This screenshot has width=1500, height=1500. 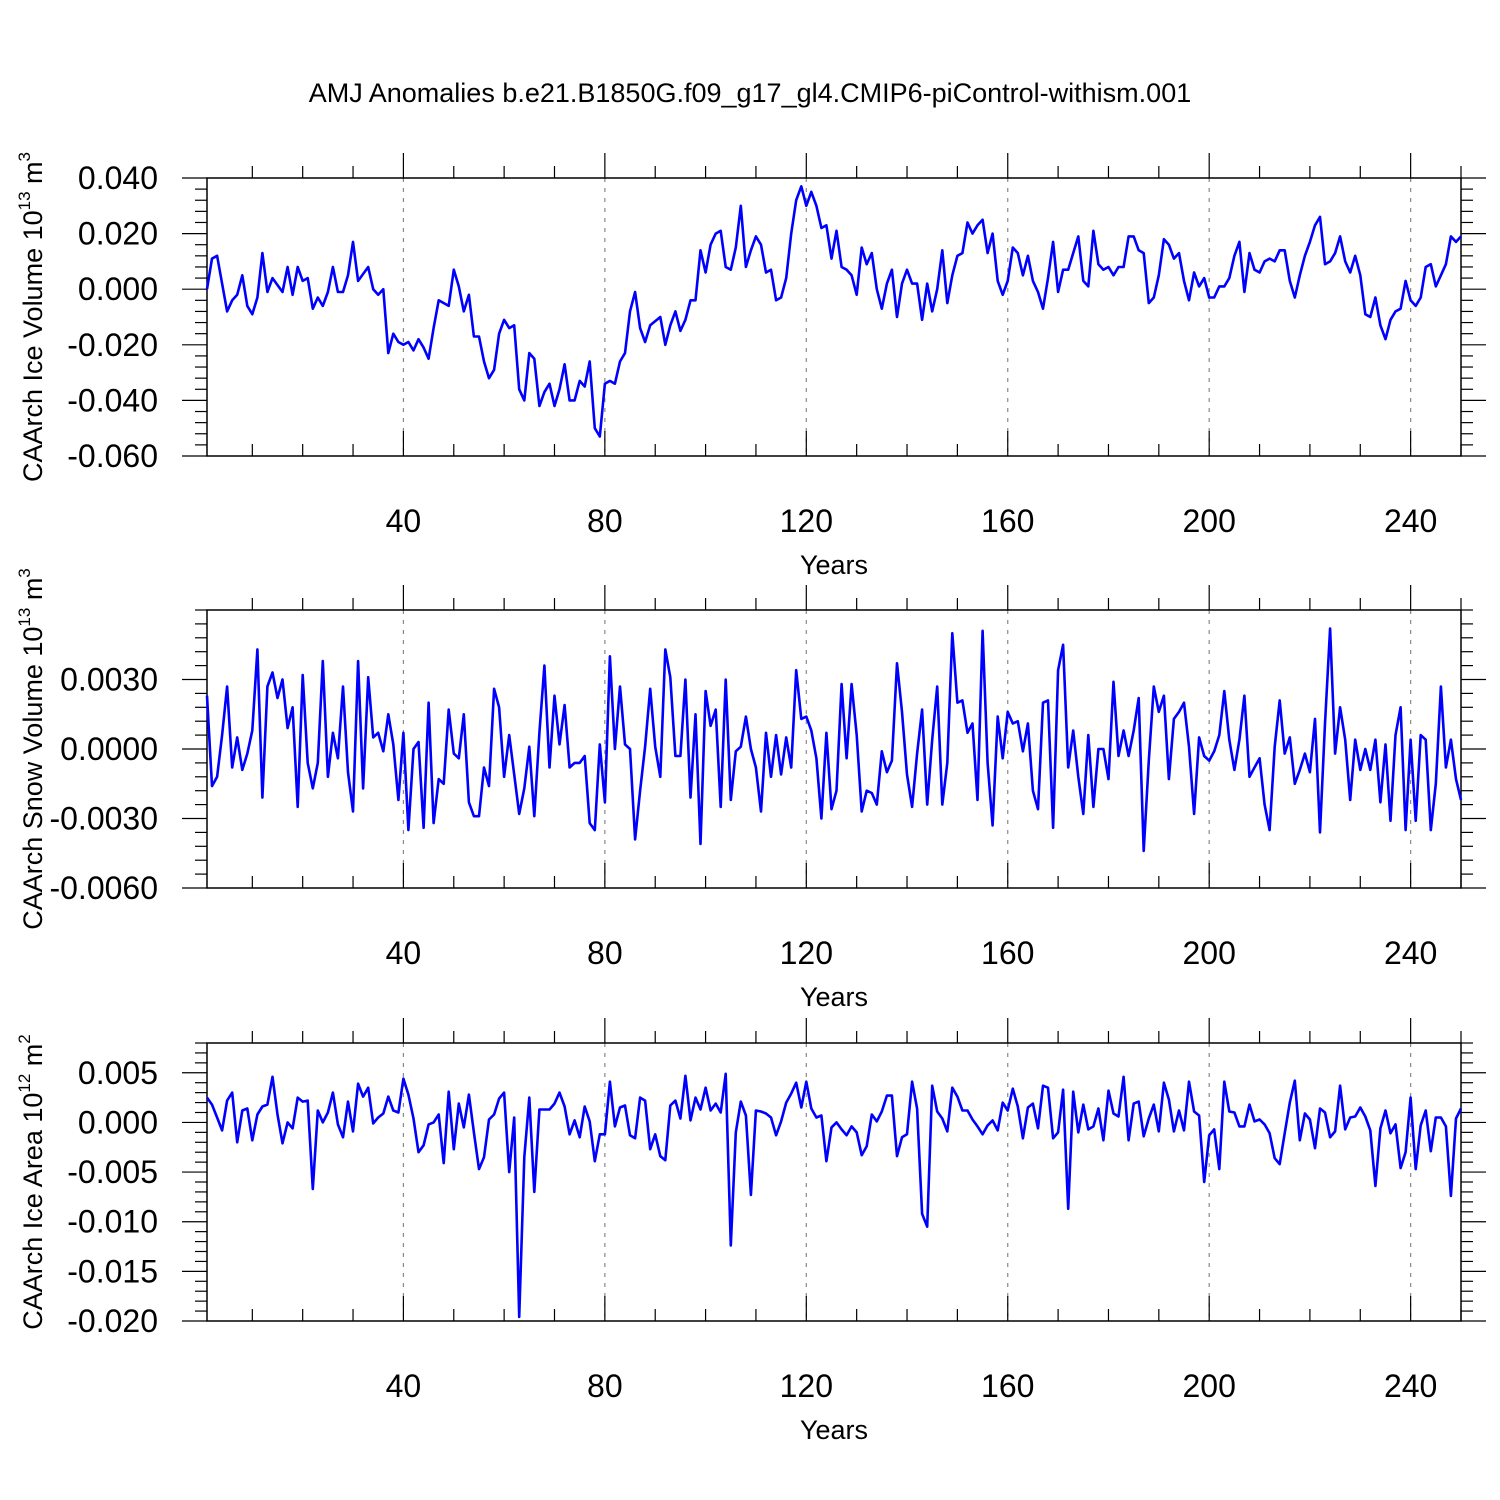 What do you see at coordinates (103, 888) in the screenshot?
I see `y-tick-label: -0.0060` at bounding box center [103, 888].